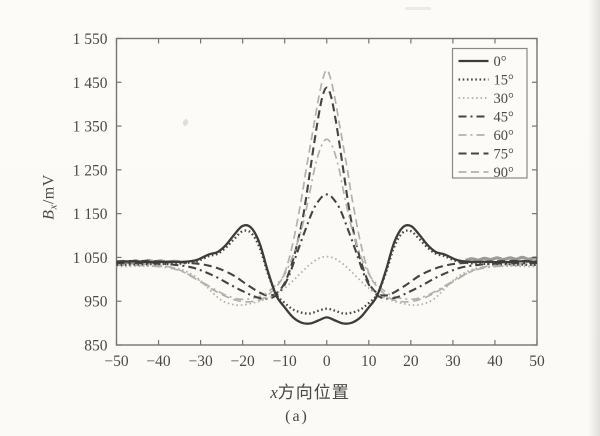 Image resolution: width=600 pixels, height=436 pixels. I want to click on x-tick-label: 40, so click(495, 361).